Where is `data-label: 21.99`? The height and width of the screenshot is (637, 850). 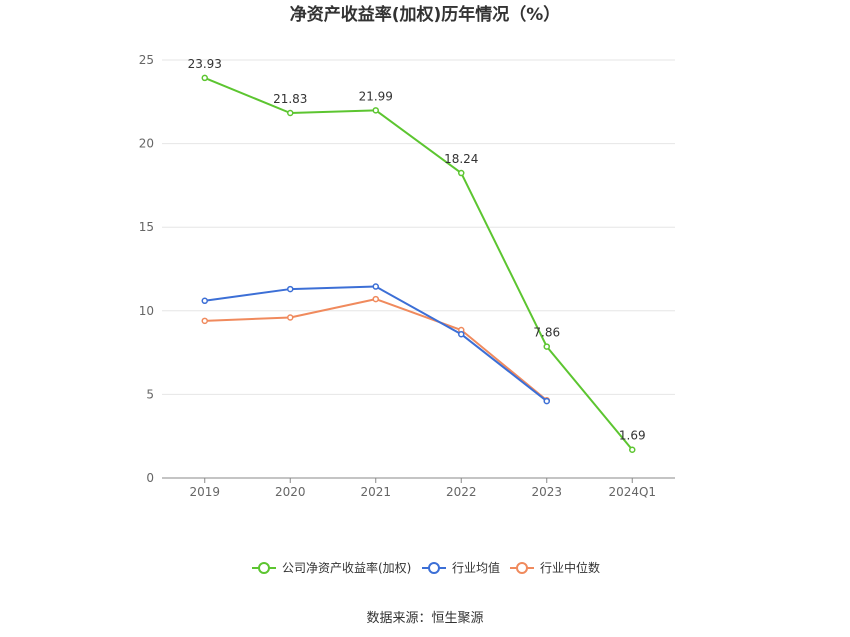 data-label: 21.99 is located at coordinates (376, 96).